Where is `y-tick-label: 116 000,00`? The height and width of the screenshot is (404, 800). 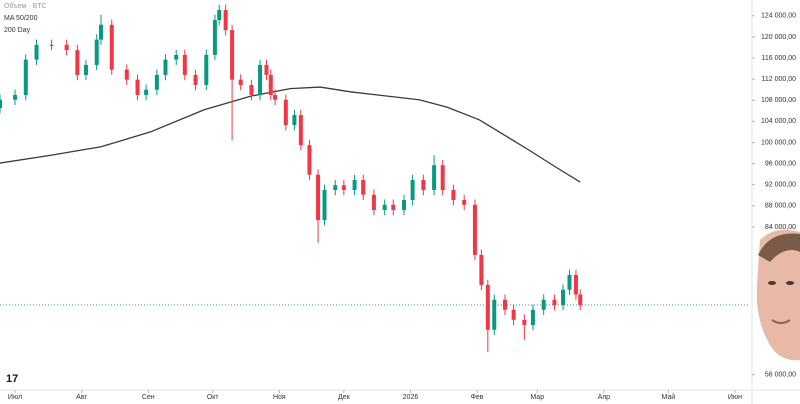 y-tick-label: 116 000,00 is located at coordinates (778, 58).